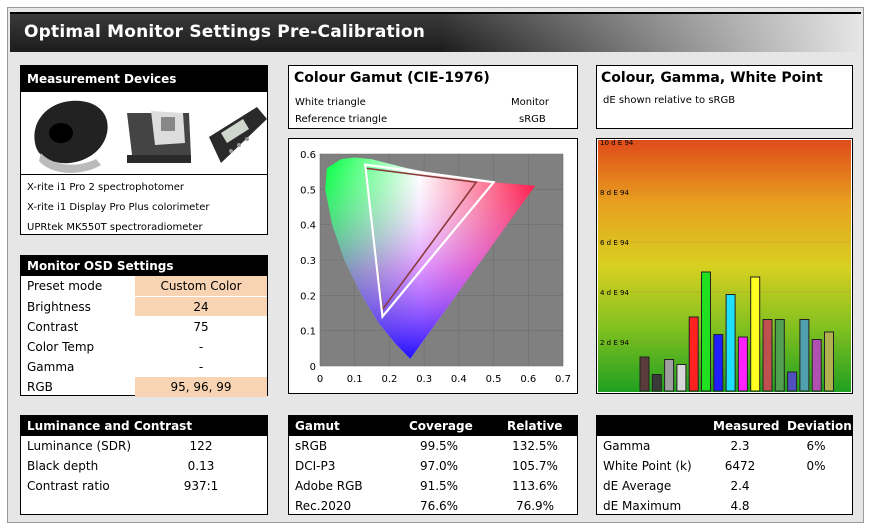 Image resolution: width=873 pixels, height=530 pixels. I want to click on measurement-value: 2.4, so click(740, 486).